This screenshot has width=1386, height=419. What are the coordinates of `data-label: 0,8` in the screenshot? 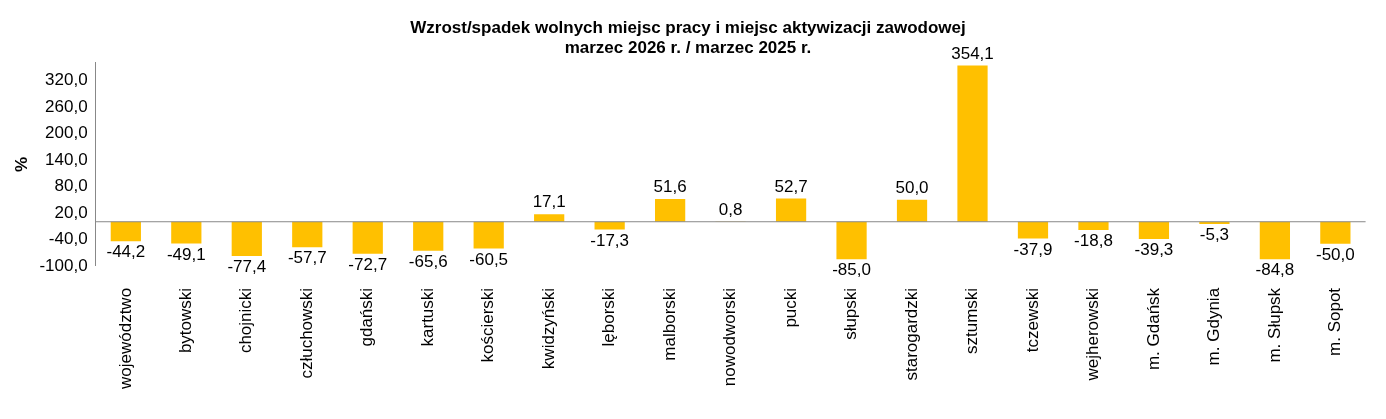 It's located at (730, 209).